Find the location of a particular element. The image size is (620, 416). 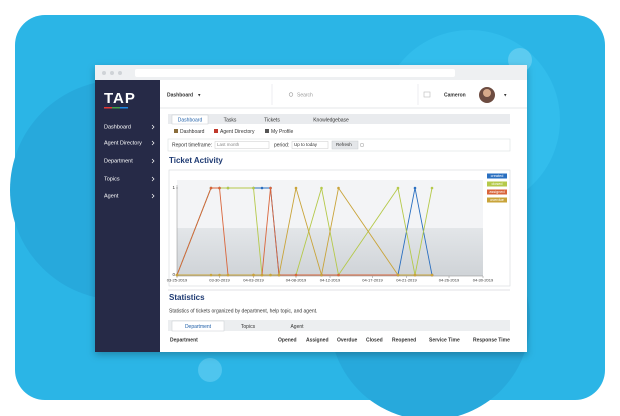

sidebar-item: Department is located at coordinates (118, 161).